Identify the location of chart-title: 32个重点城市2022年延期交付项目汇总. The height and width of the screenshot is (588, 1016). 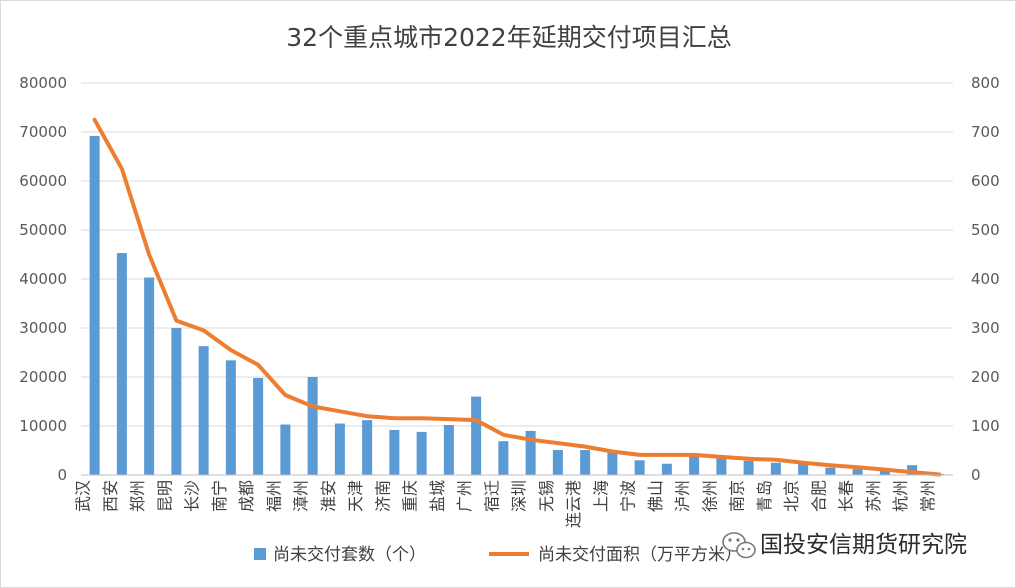
(508, 37).